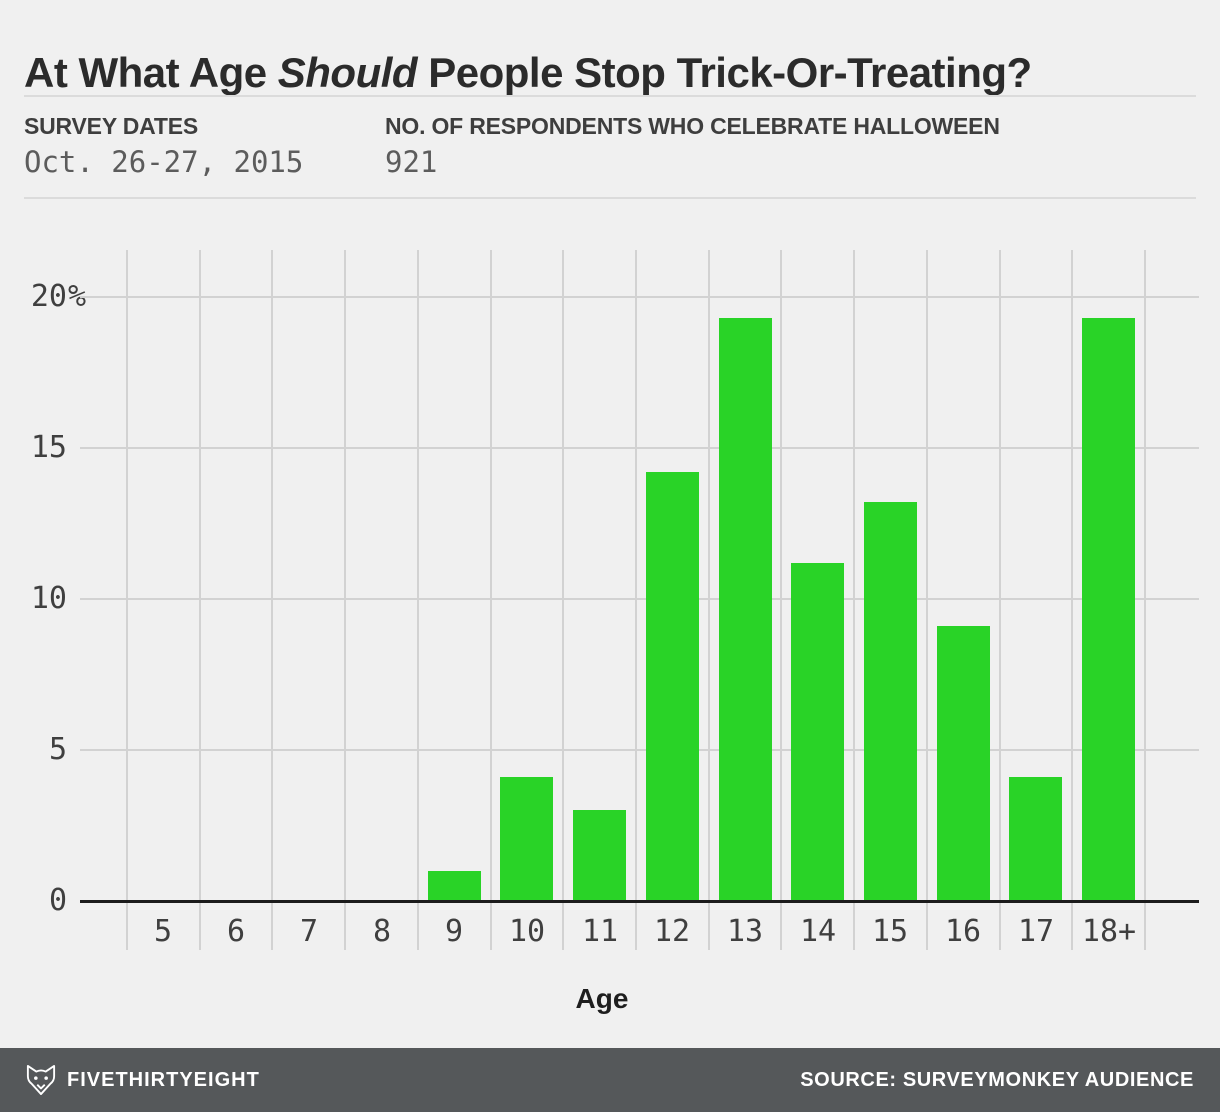 The width and height of the screenshot is (1220, 1112). I want to click on x-tick-label: 18+, so click(1109, 931).